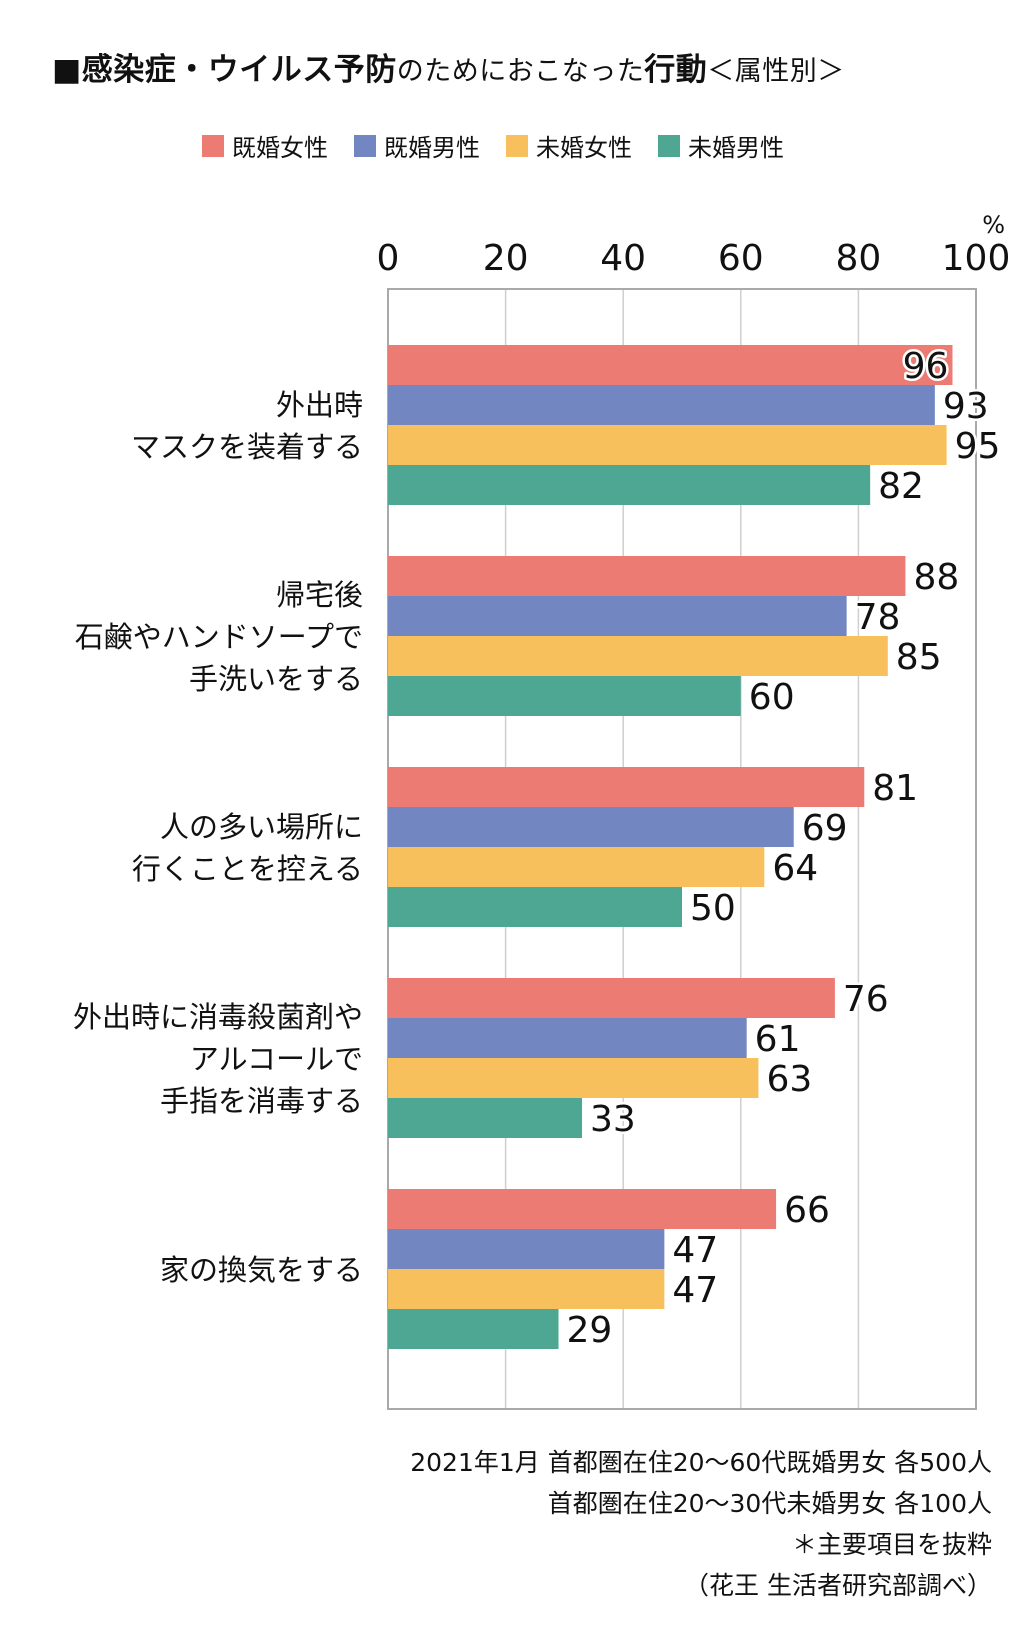 The height and width of the screenshot is (1647, 1024). What do you see at coordinates (276, 1059) in the screenshot?
I see `category-label: アルコールで` at bounding box center [276, 1059].